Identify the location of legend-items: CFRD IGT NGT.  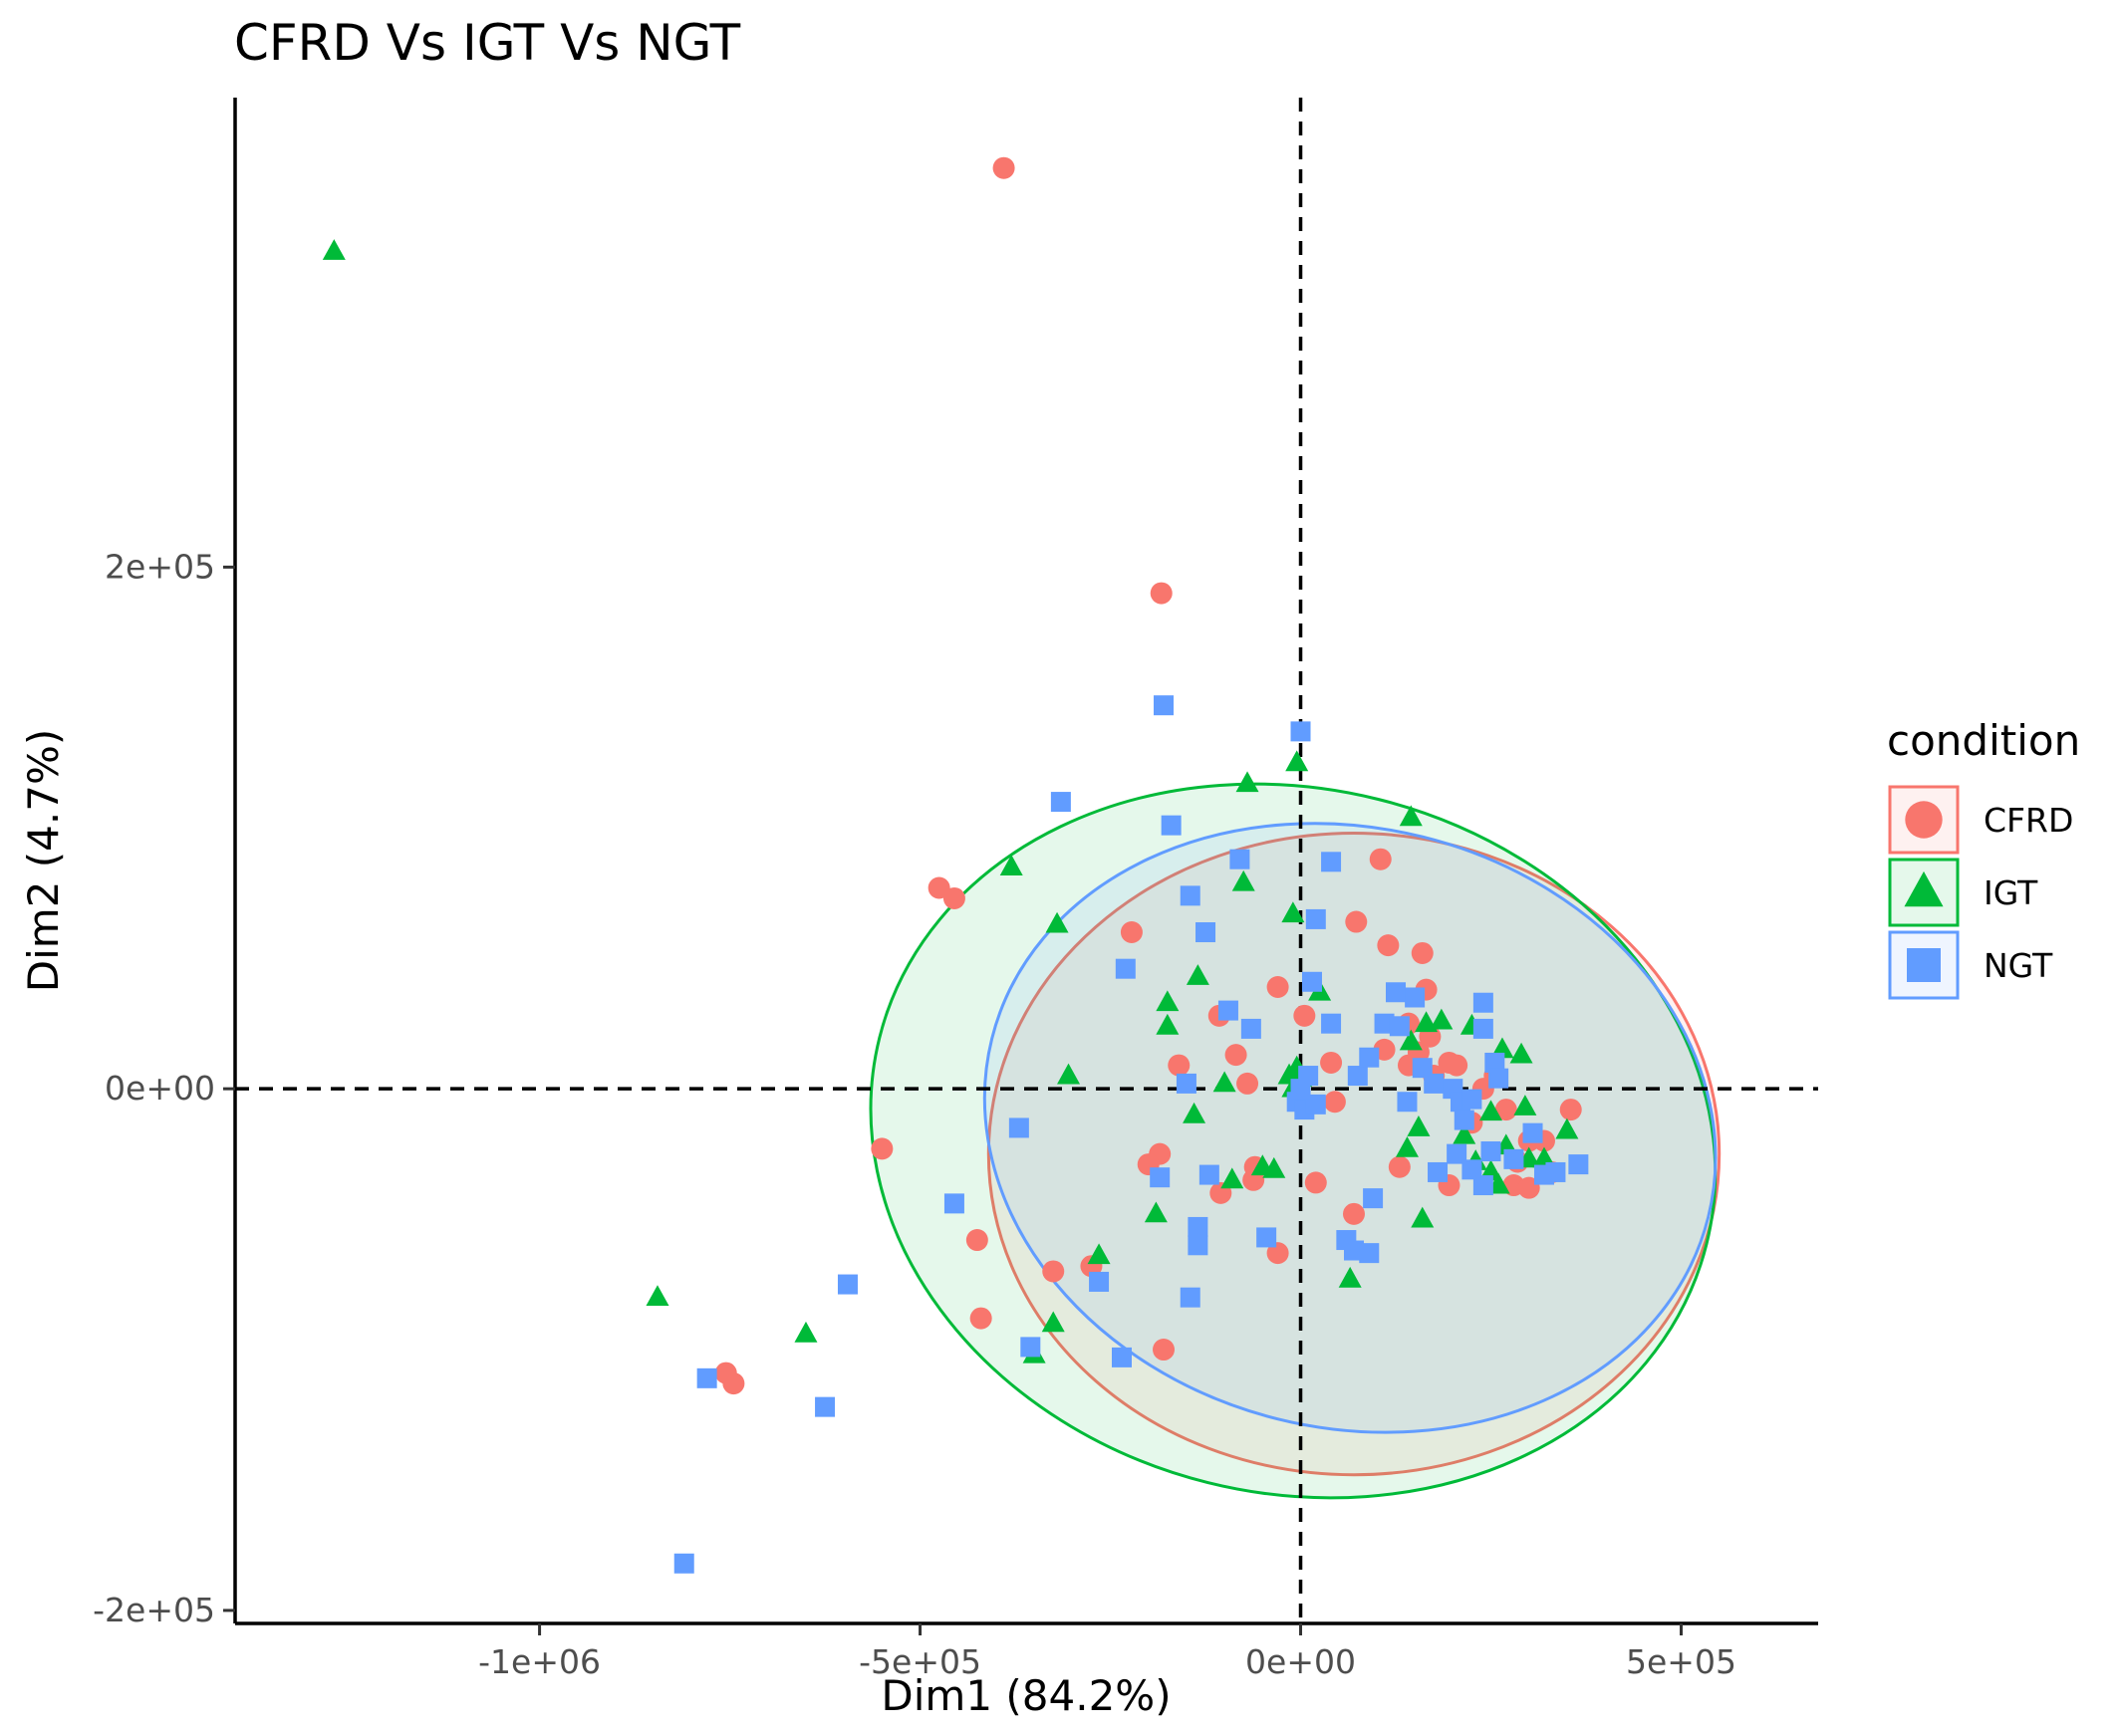
(1980, 892).